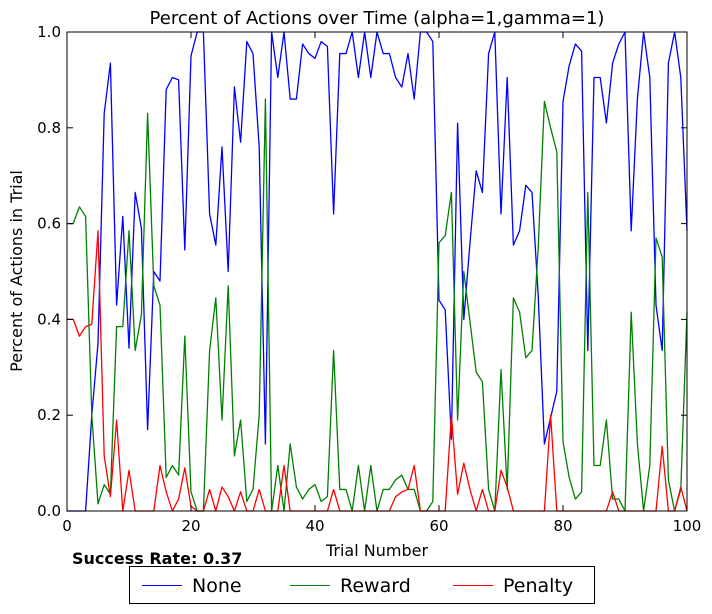 This screenshot has height=614, width=712. I want to click on y-tick-label: 0.0, so click(49, 511).